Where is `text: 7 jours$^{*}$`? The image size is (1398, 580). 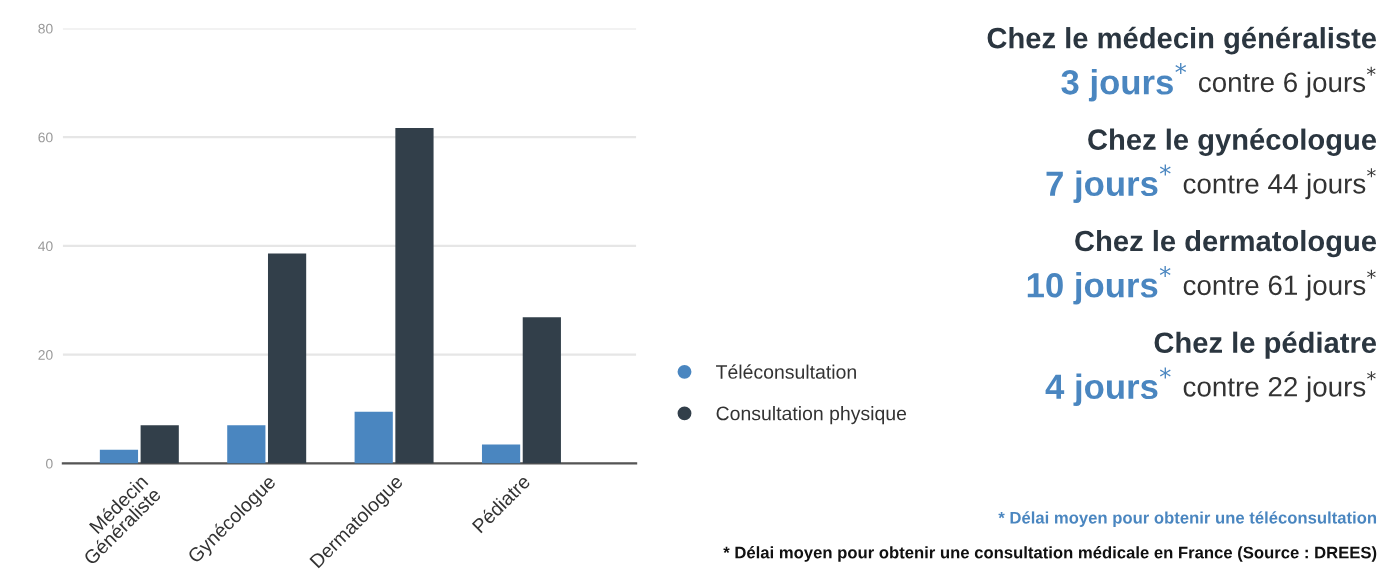 text: 7 jours$^{*}$ is located at coordinates (1108, 183).